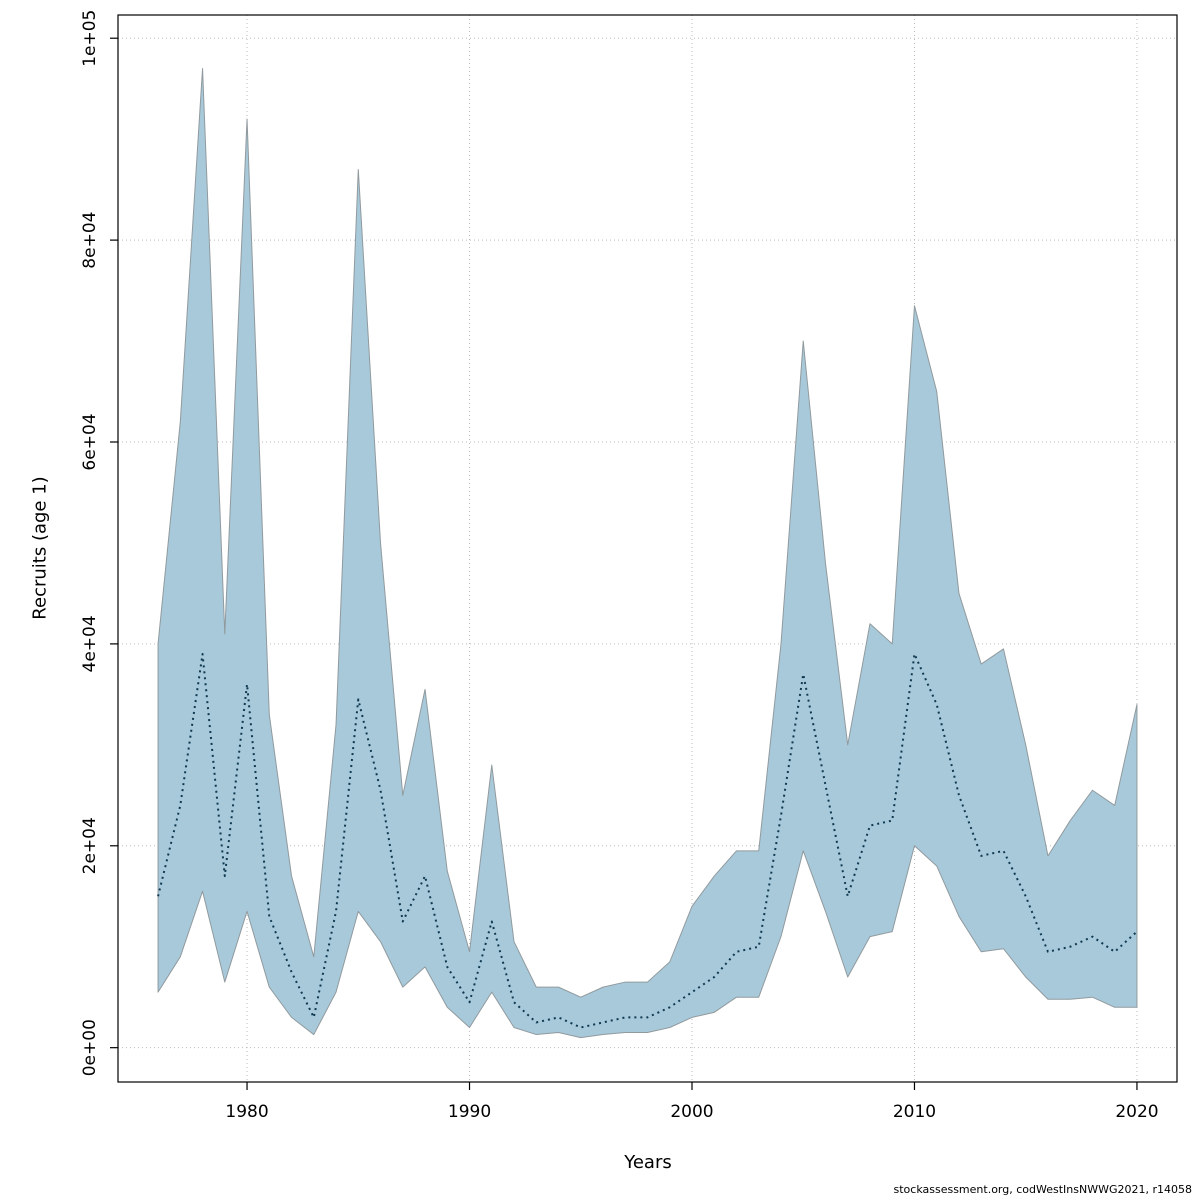 This screenshot has width=1200, height=1200. What do you see at coordinates (90, 240) in the screenshot?
I see `y-tick-label: 8e+04` at bounding box center [90, 240].